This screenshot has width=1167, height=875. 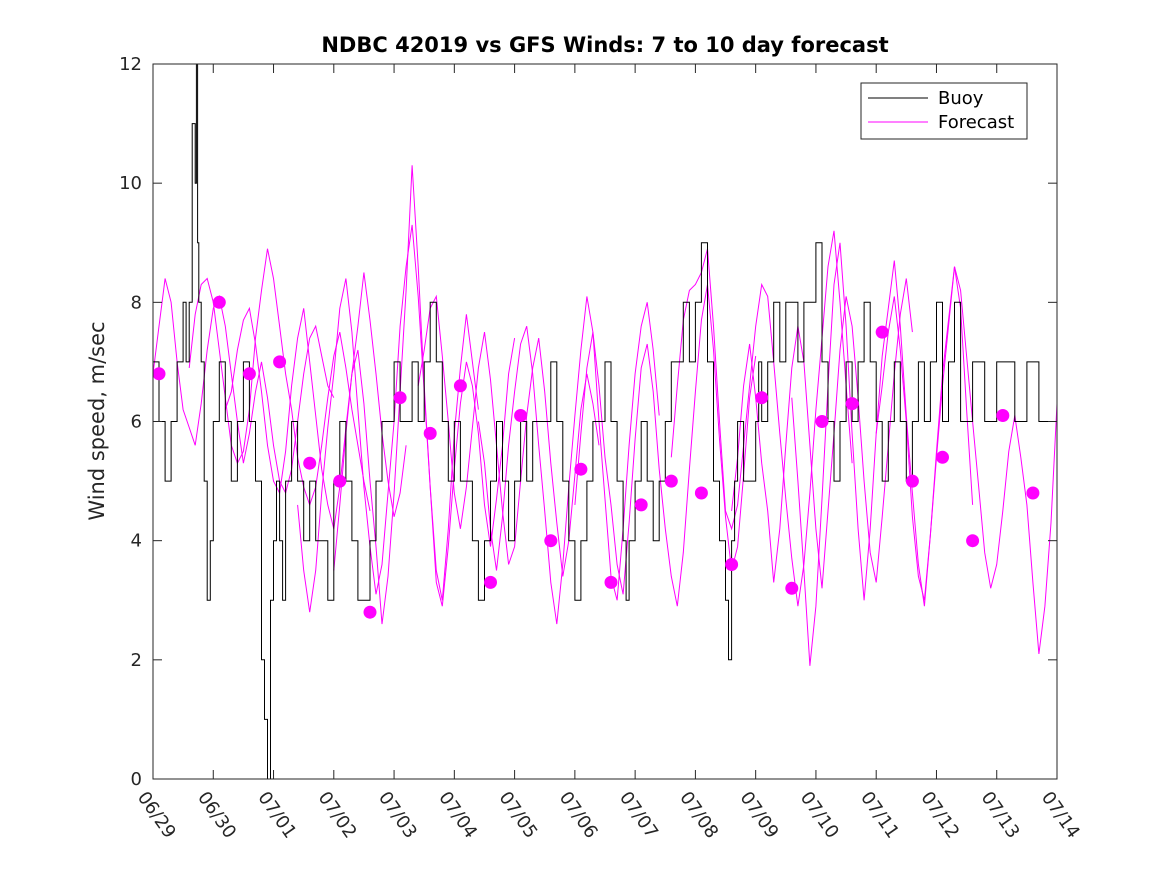 What do you see at coordinates (97, 420) in the screenshot?
I see `y-axis-label: Wind speed, m/sec` at bounding box center [97, 420].